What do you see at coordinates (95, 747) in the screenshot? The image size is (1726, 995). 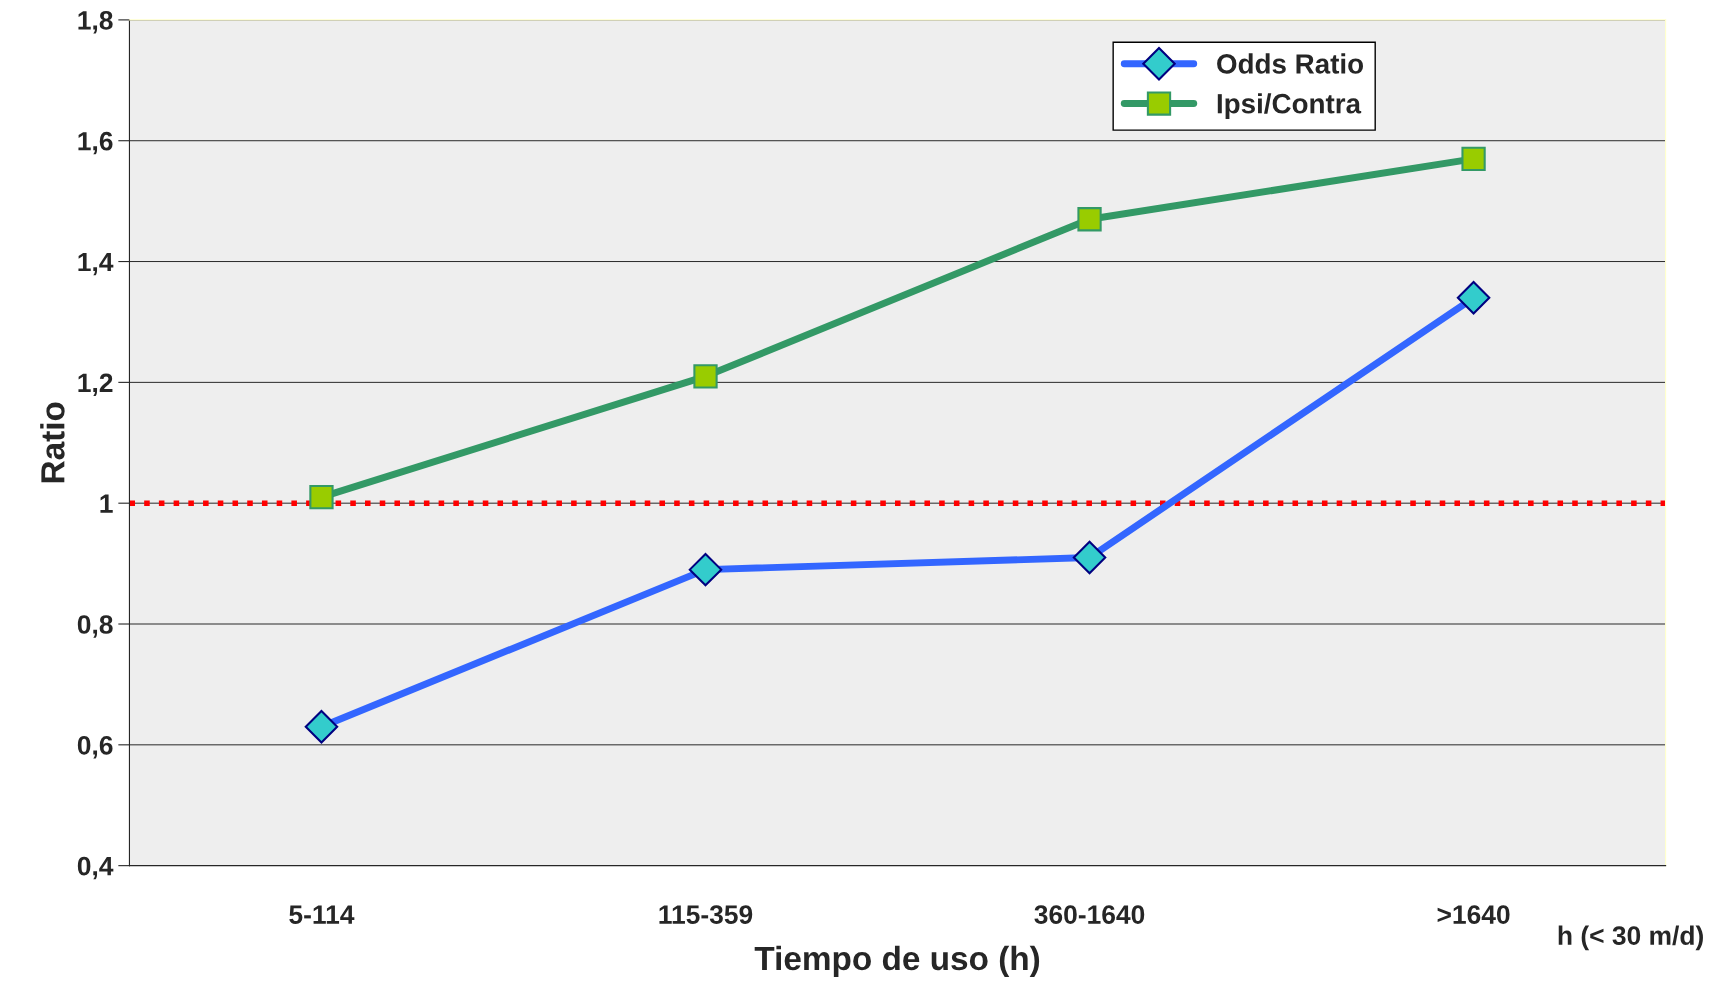 I see `y-tick-label: 0,6` at bounding box center [95, 747].